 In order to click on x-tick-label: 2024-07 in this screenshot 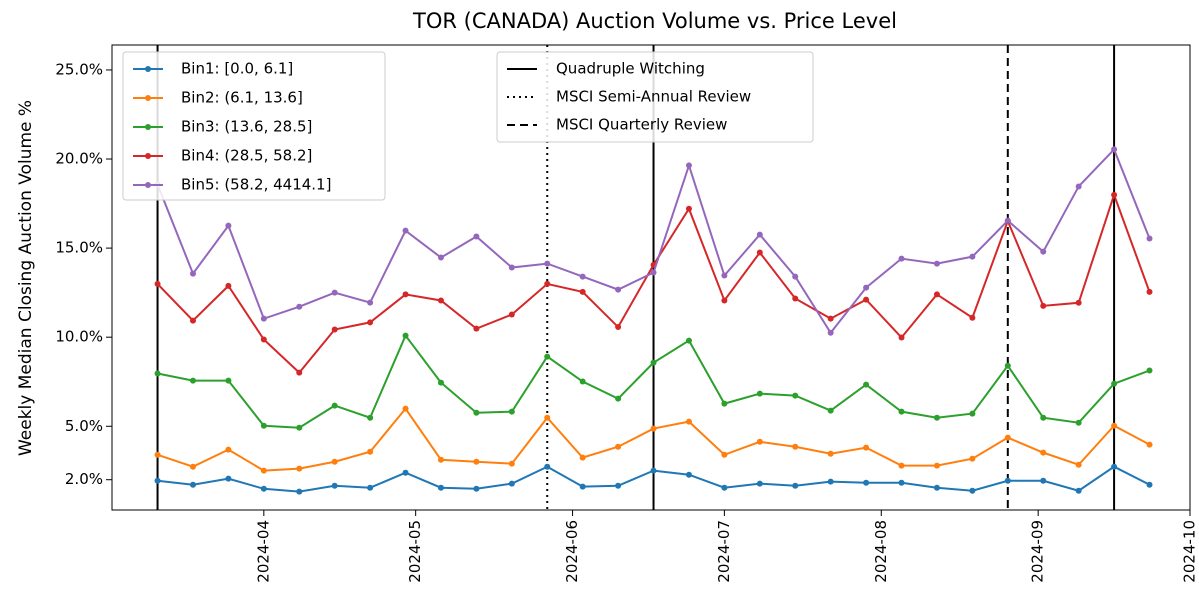, I will do `click(724, 551)`.